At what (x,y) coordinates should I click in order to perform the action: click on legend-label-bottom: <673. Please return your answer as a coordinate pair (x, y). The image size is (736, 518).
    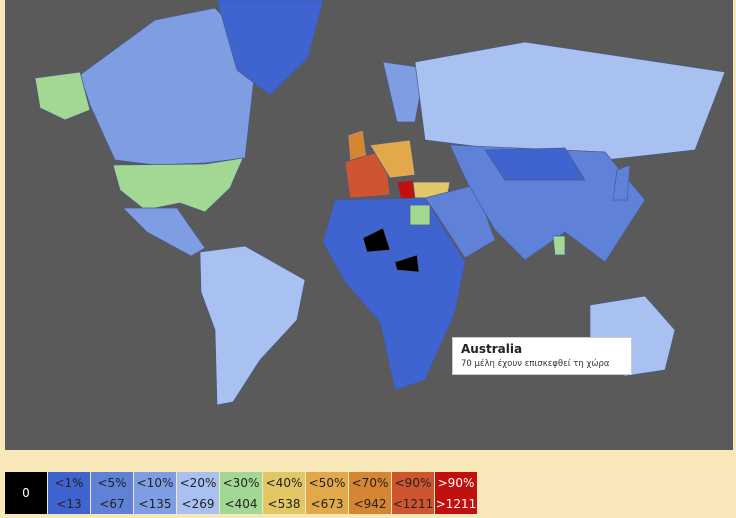
    Looking at the image, I should click on (327, 503).